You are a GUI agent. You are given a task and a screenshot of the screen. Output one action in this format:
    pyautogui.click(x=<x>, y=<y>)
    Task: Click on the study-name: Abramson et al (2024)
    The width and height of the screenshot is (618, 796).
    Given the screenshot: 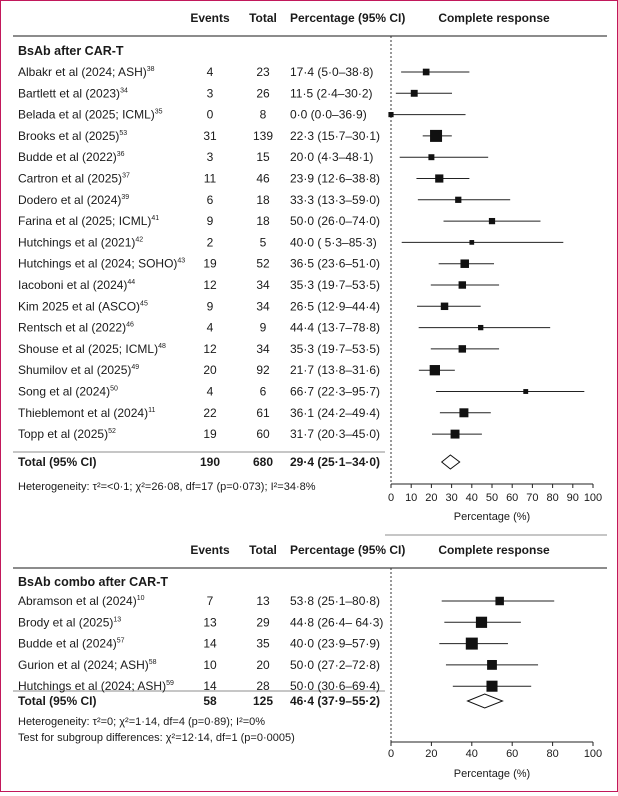 What is the action you would take?
    pyautogui.click(x=77, y=601)
    